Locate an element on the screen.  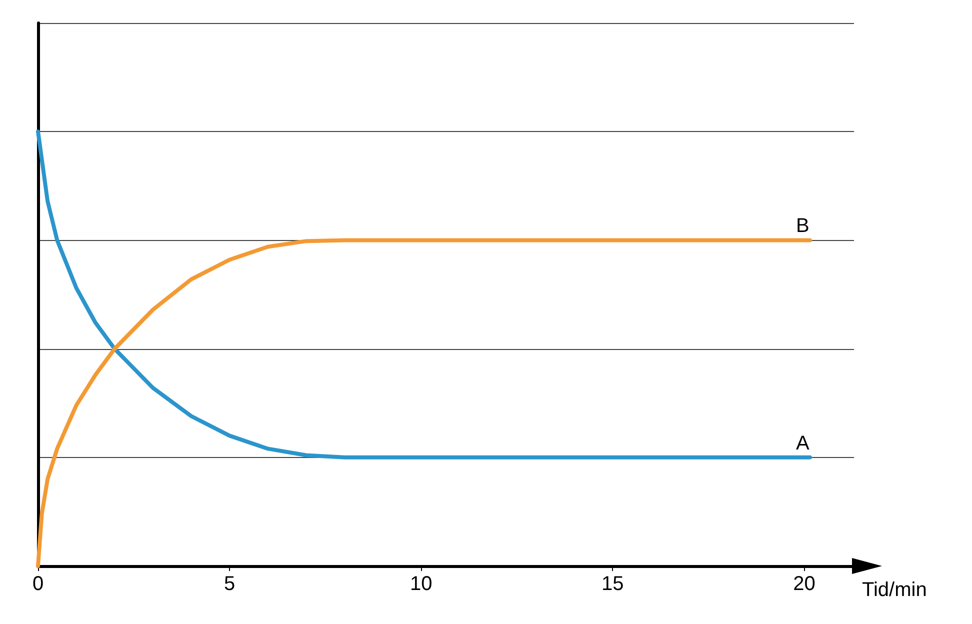
x-tick-label: 10 is located at coordinates (421, 584).